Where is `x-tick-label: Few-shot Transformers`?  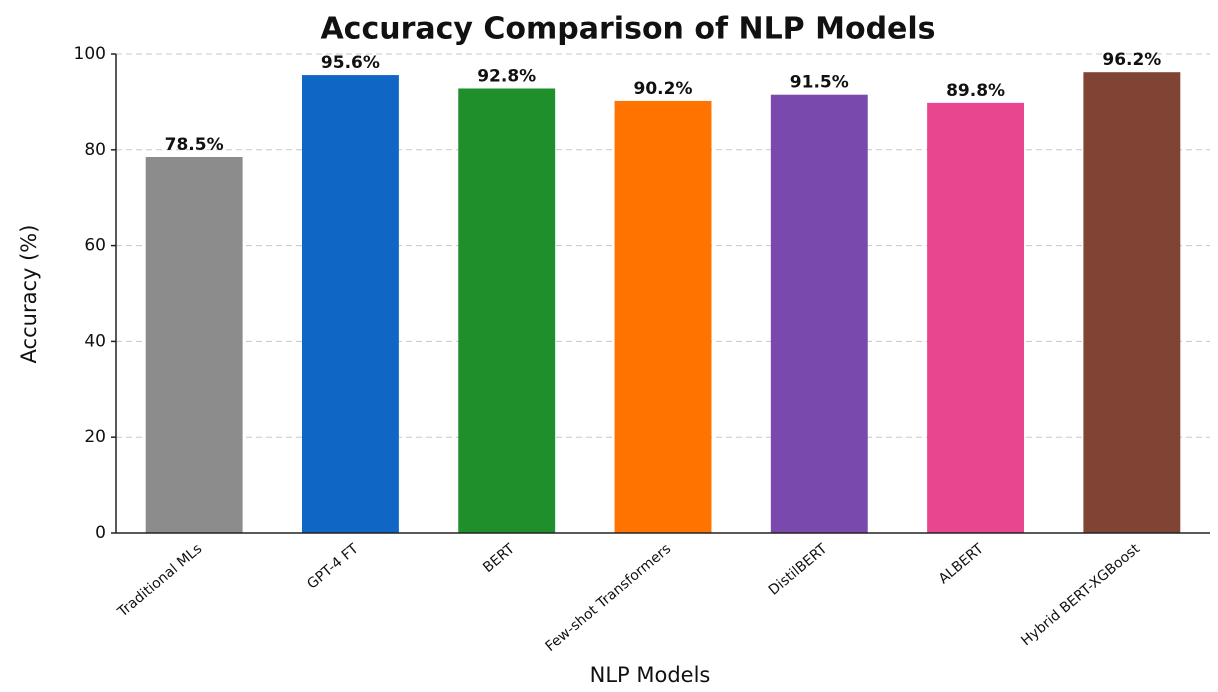
x-tick-label: Few-shot Transformers is located at coordinates (609, 598).